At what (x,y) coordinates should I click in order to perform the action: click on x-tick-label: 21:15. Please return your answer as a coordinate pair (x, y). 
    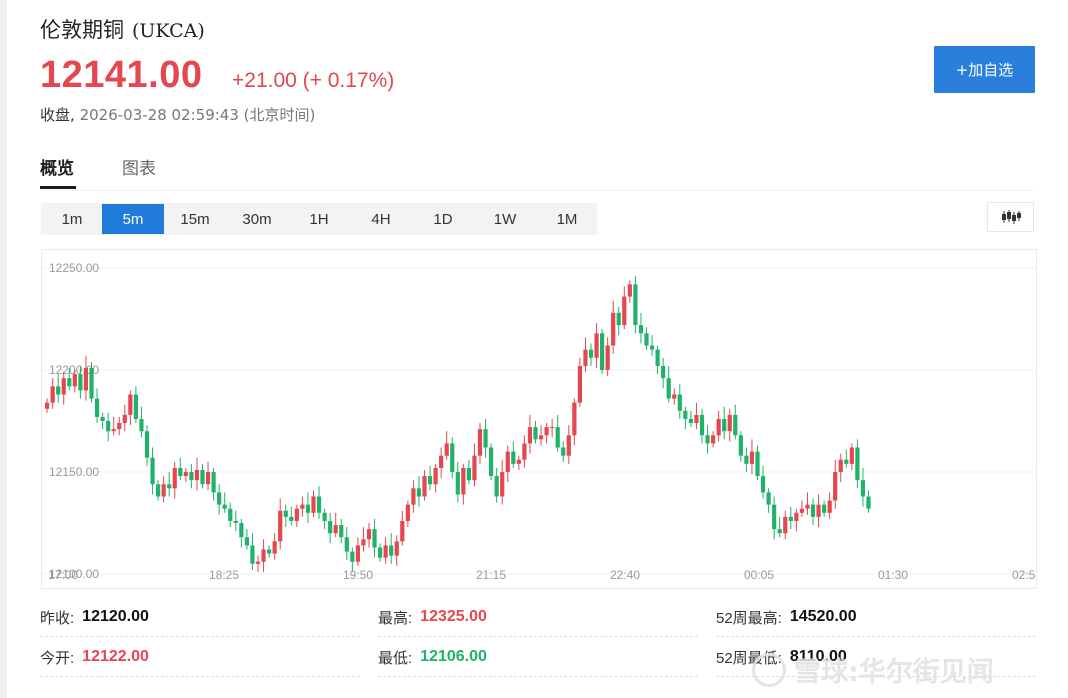
    Looking at the image, I should click on (491, 575).